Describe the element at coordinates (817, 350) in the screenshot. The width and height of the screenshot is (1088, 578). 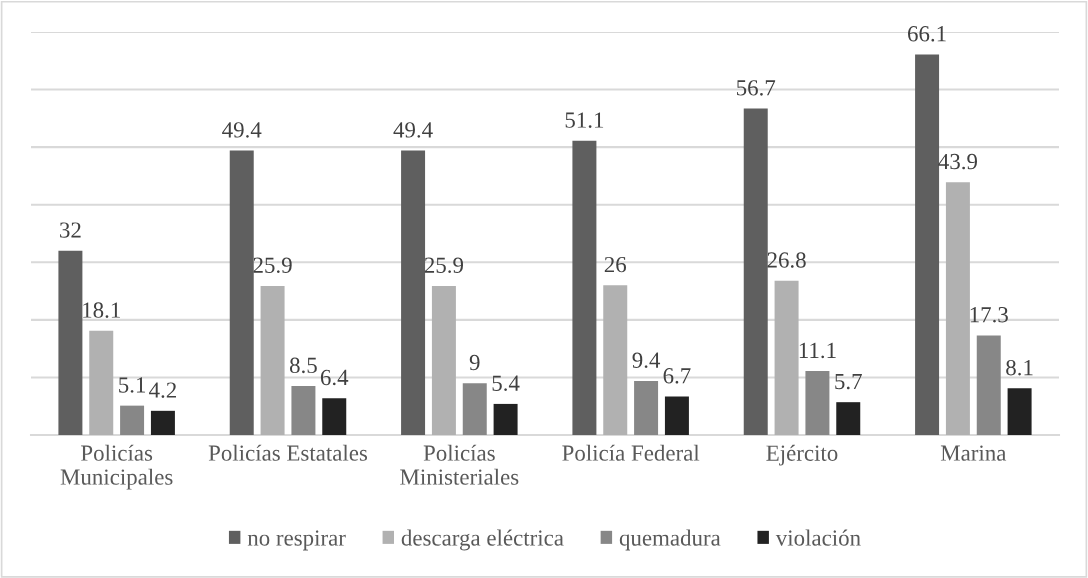
I see `data-label: 11.1` at that location.